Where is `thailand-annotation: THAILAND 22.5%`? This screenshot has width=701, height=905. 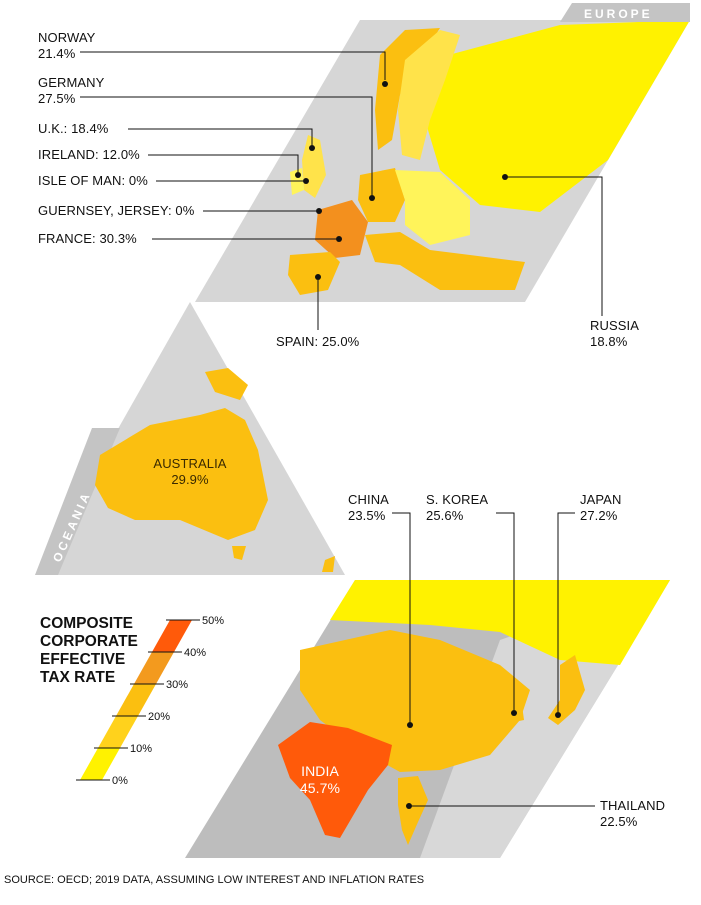 thailand-annotation: THAILAND 22.5% is located at coordinates (535, 813).